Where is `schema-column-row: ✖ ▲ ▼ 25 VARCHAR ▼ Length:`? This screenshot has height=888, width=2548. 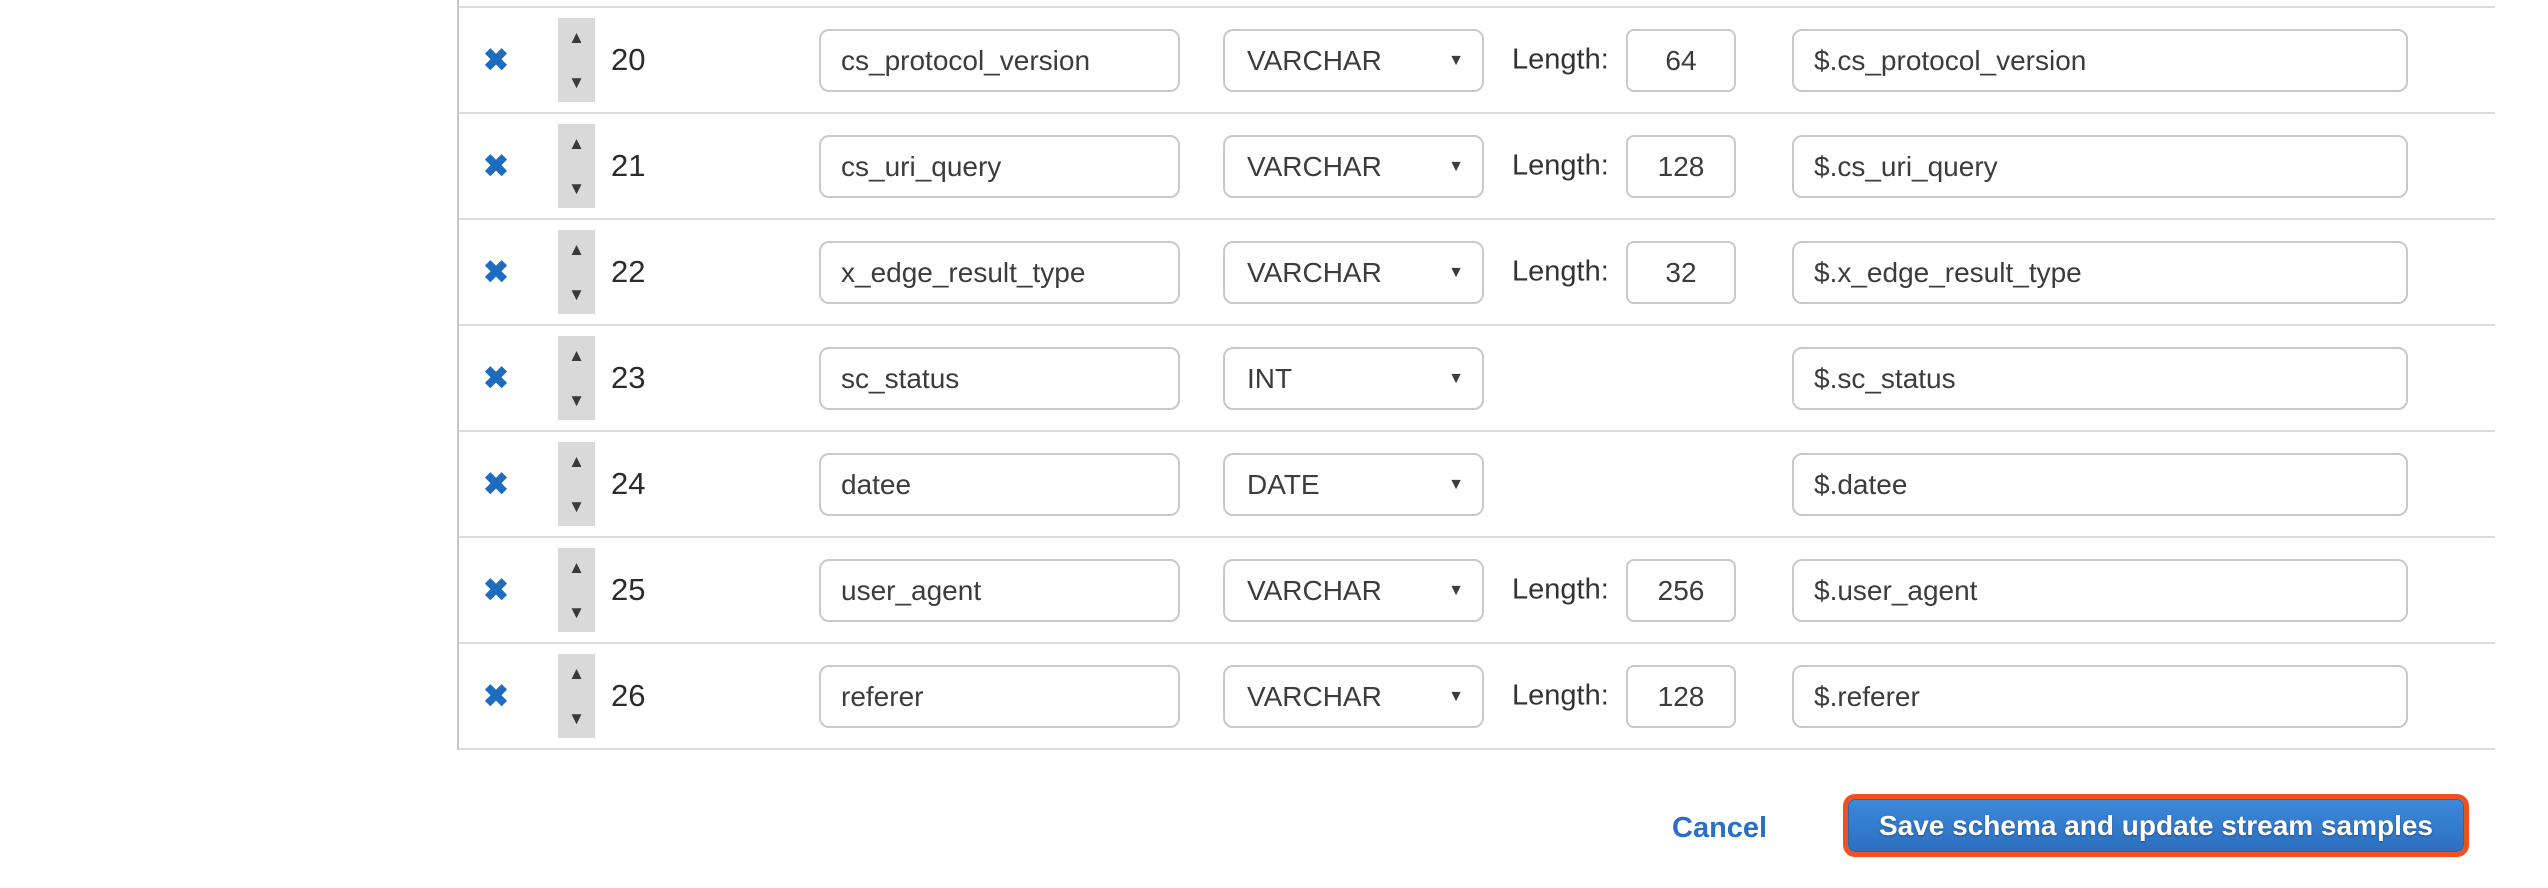
schema-column-row: ✖ ▲ ▼ 25 VARCHAR ▼ Length: is located at coordinates (1477, 589).